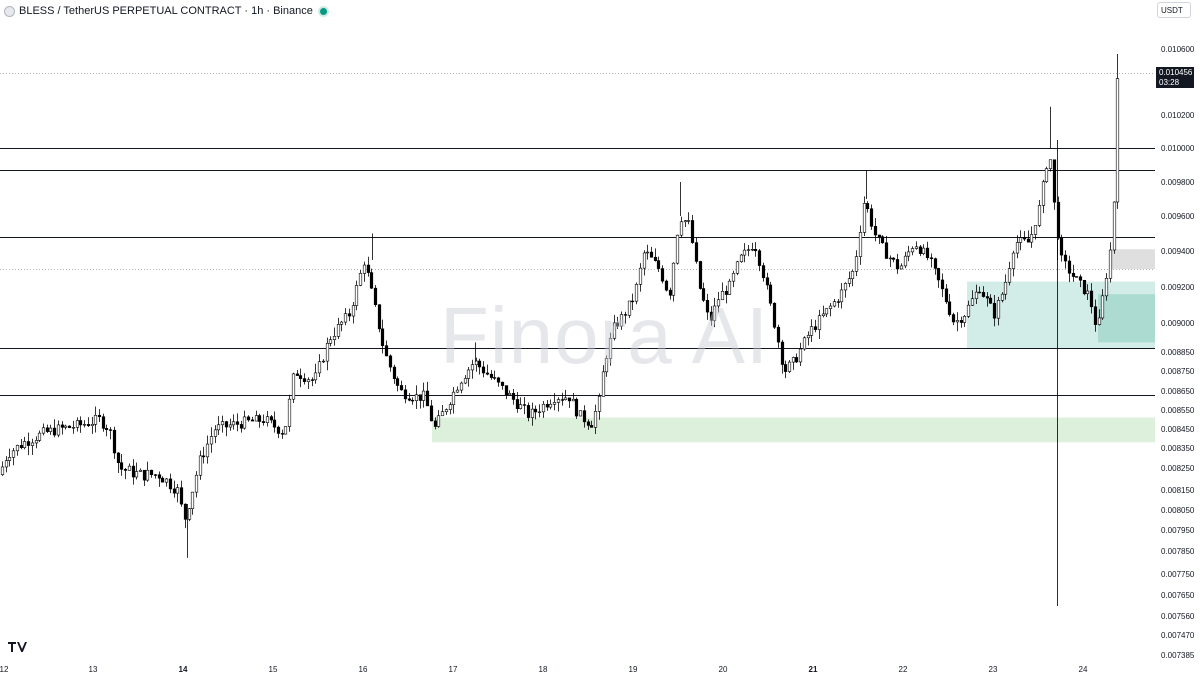 The height and width of the screenshot is (675, 1200). Describe the element at coordinates (1169, 82) in the screenshot. I see `last-price-countdown: 03:28` at that location.